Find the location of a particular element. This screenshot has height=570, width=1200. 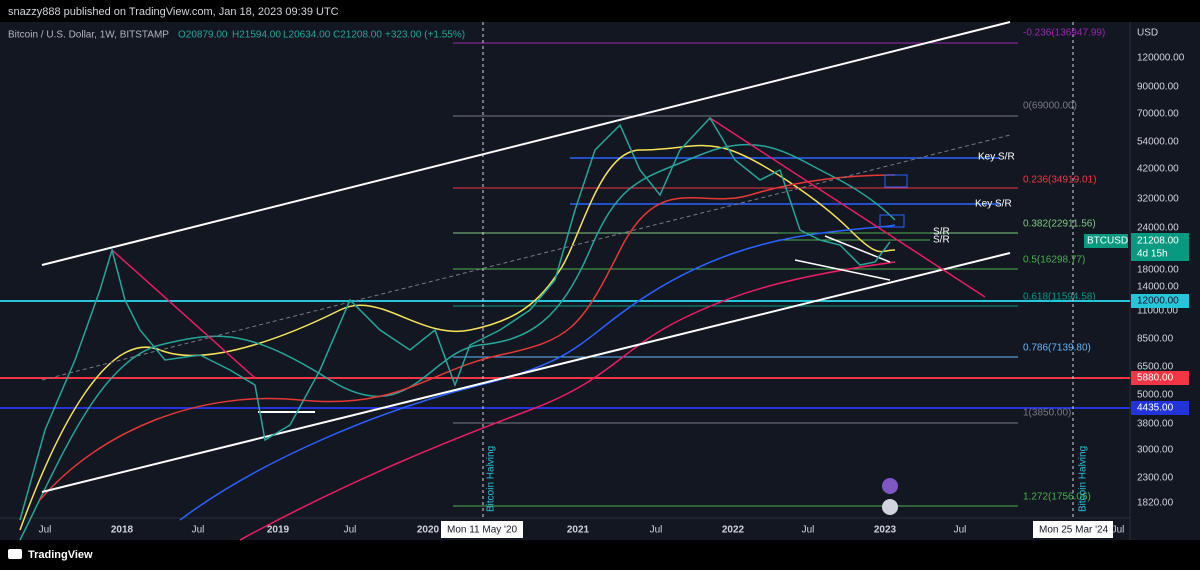

symbol-badge-text: BTCUSD is located at coordinates (1107, 241).